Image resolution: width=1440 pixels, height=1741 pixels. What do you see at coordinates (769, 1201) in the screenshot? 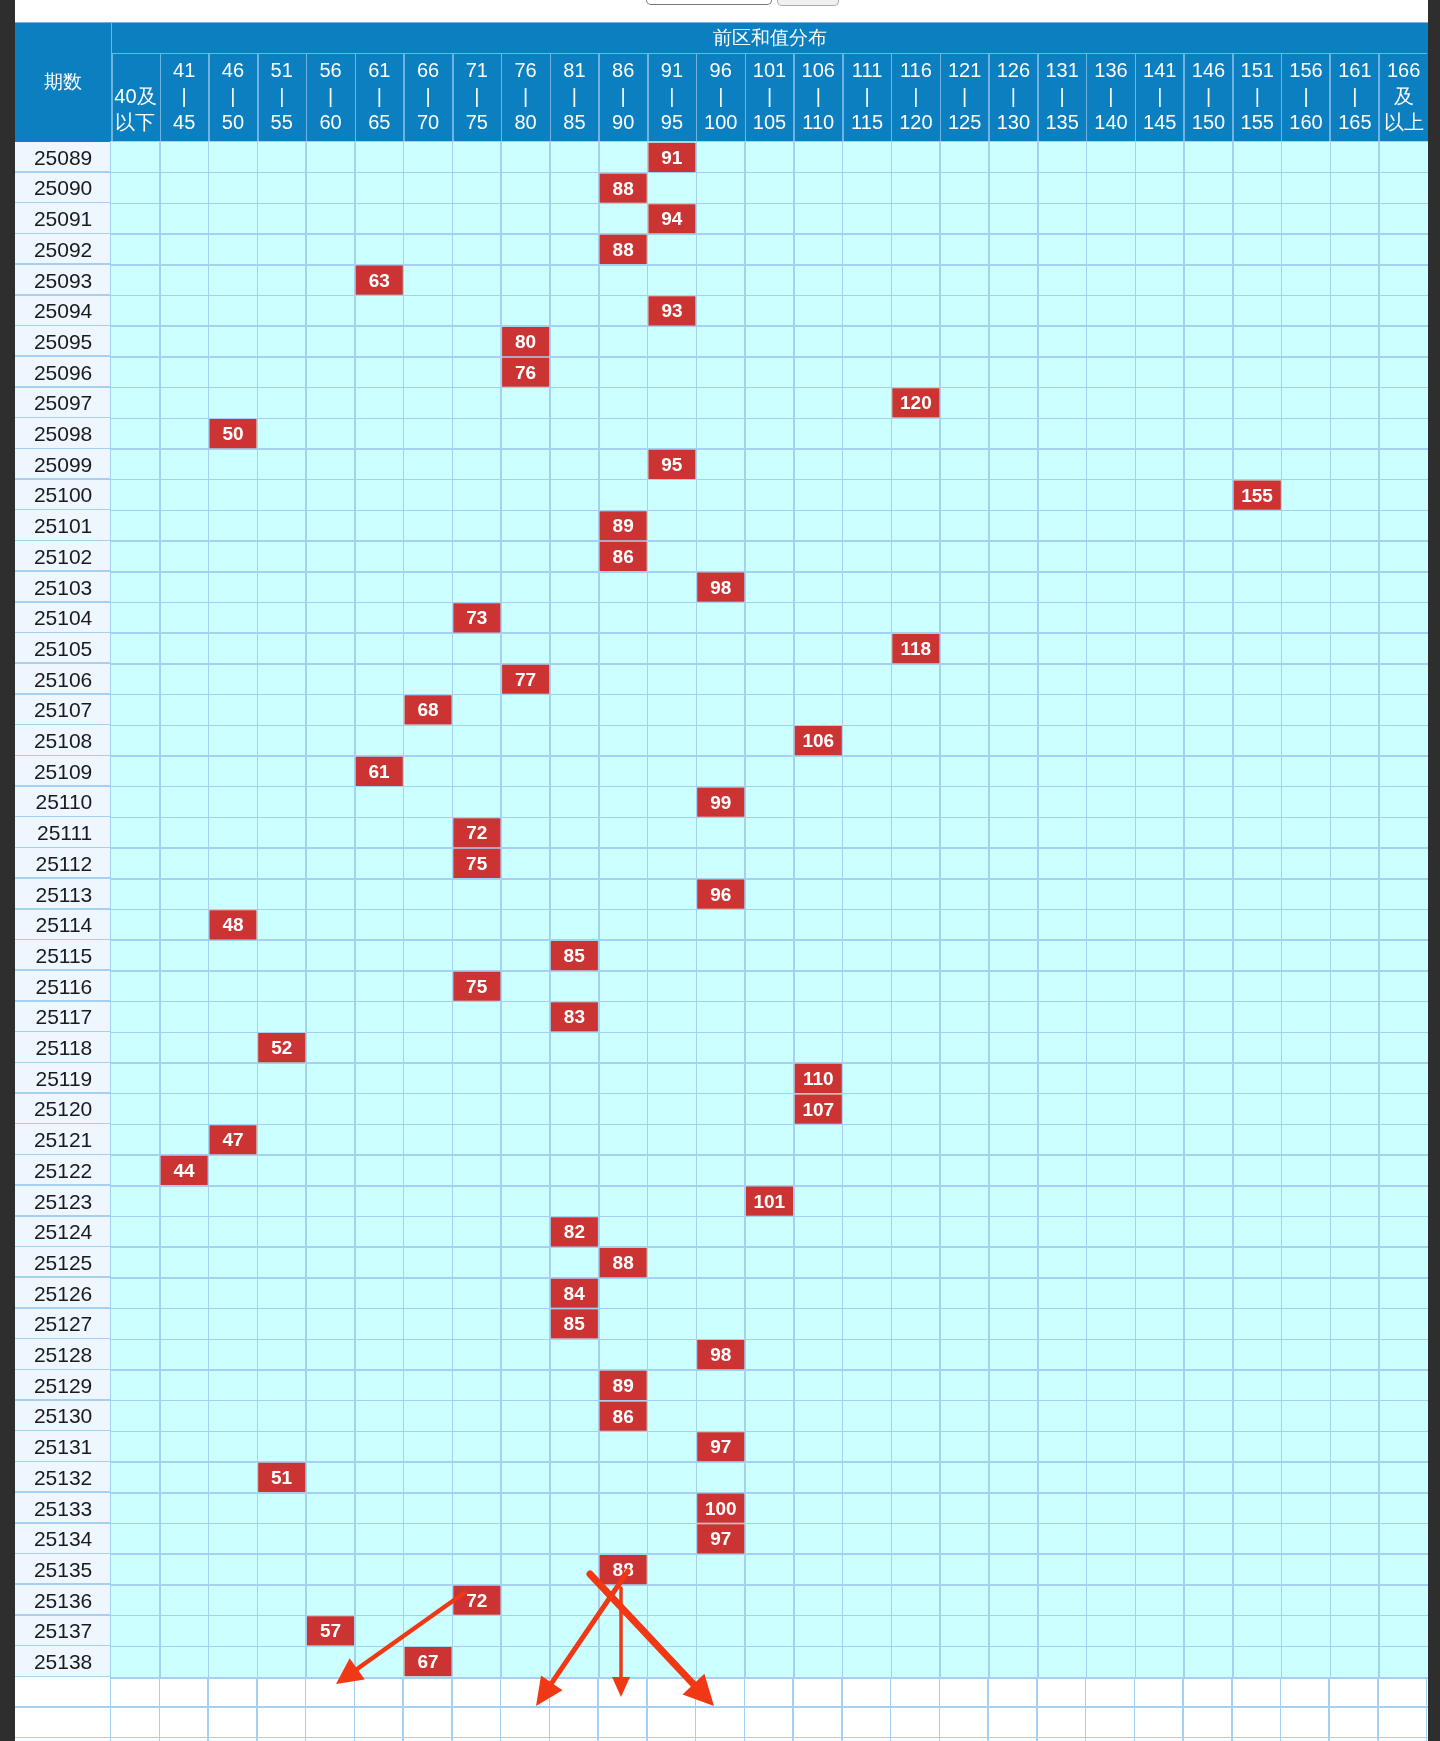
I see `data-label: 101` at bounding box center [769, 1201].